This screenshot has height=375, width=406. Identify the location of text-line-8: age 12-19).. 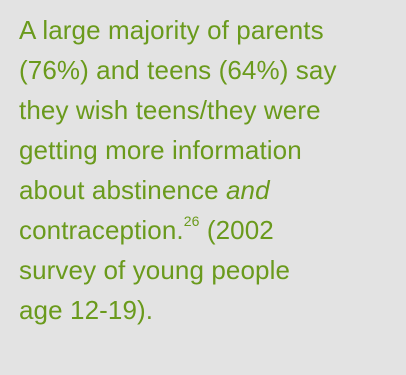
(86, 310).